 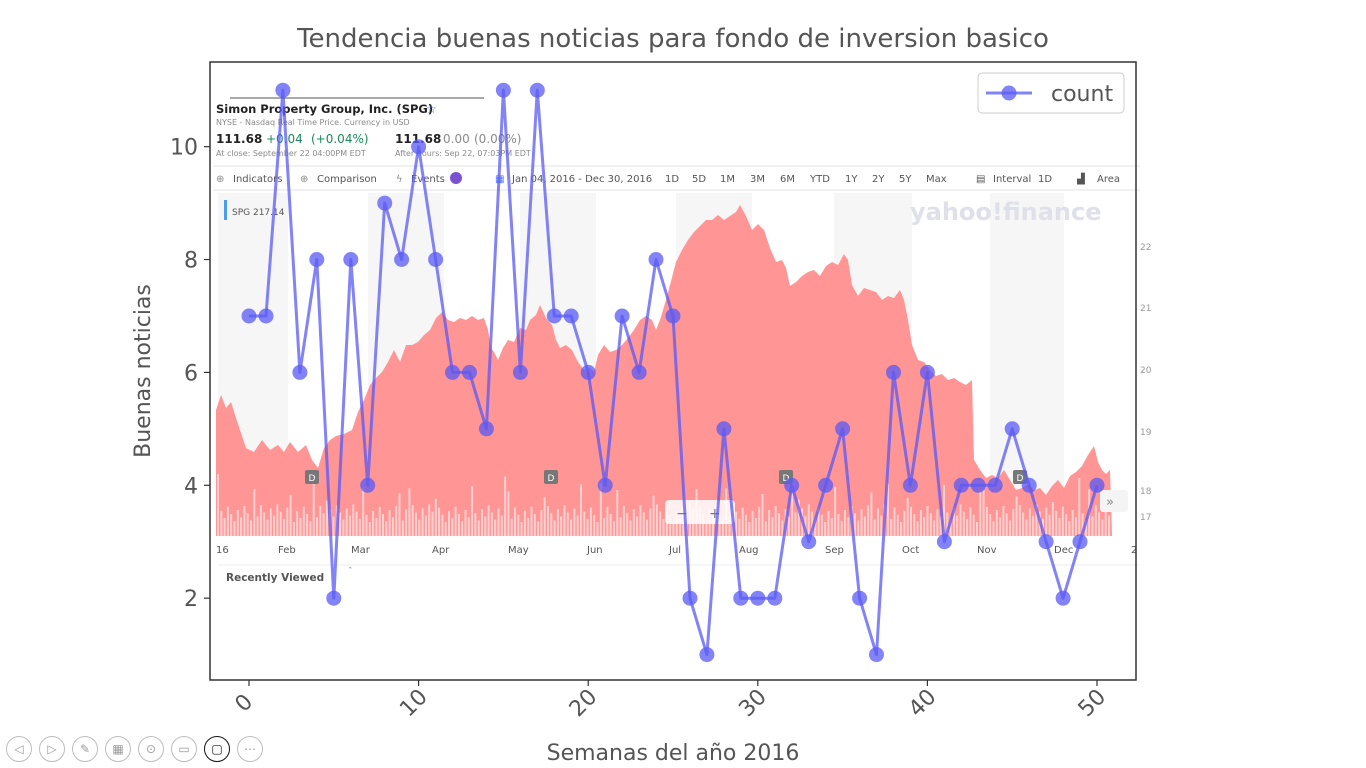 I want to click on month-label: Mar, so click(x=361, y=550).